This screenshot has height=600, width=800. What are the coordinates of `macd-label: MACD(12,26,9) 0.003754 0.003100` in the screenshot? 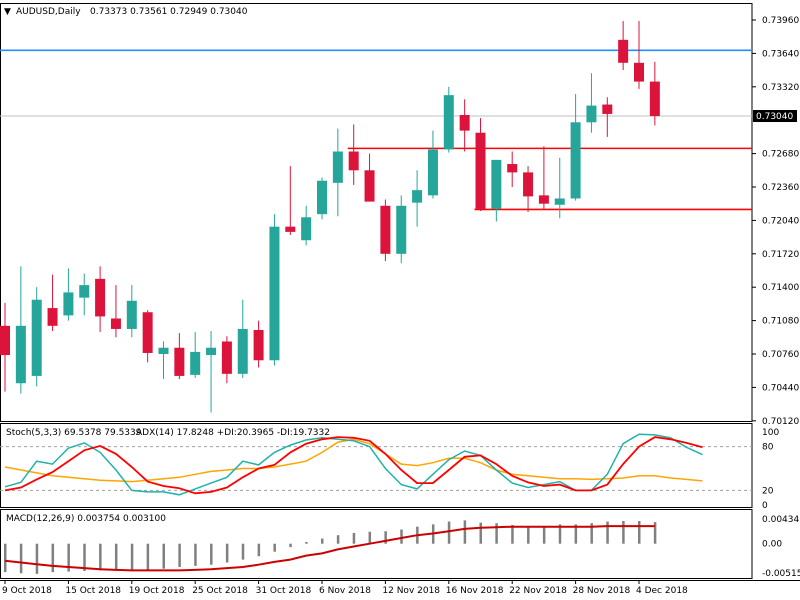 It's located at (86, 519).